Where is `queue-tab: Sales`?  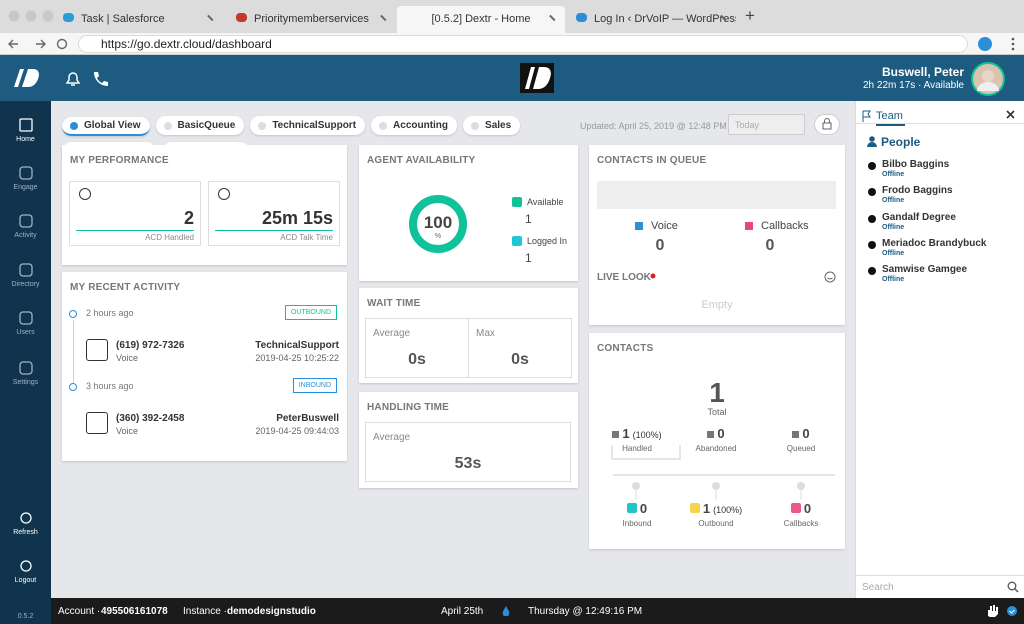
queue-tab: Sales is located at coordinates (492, 125).